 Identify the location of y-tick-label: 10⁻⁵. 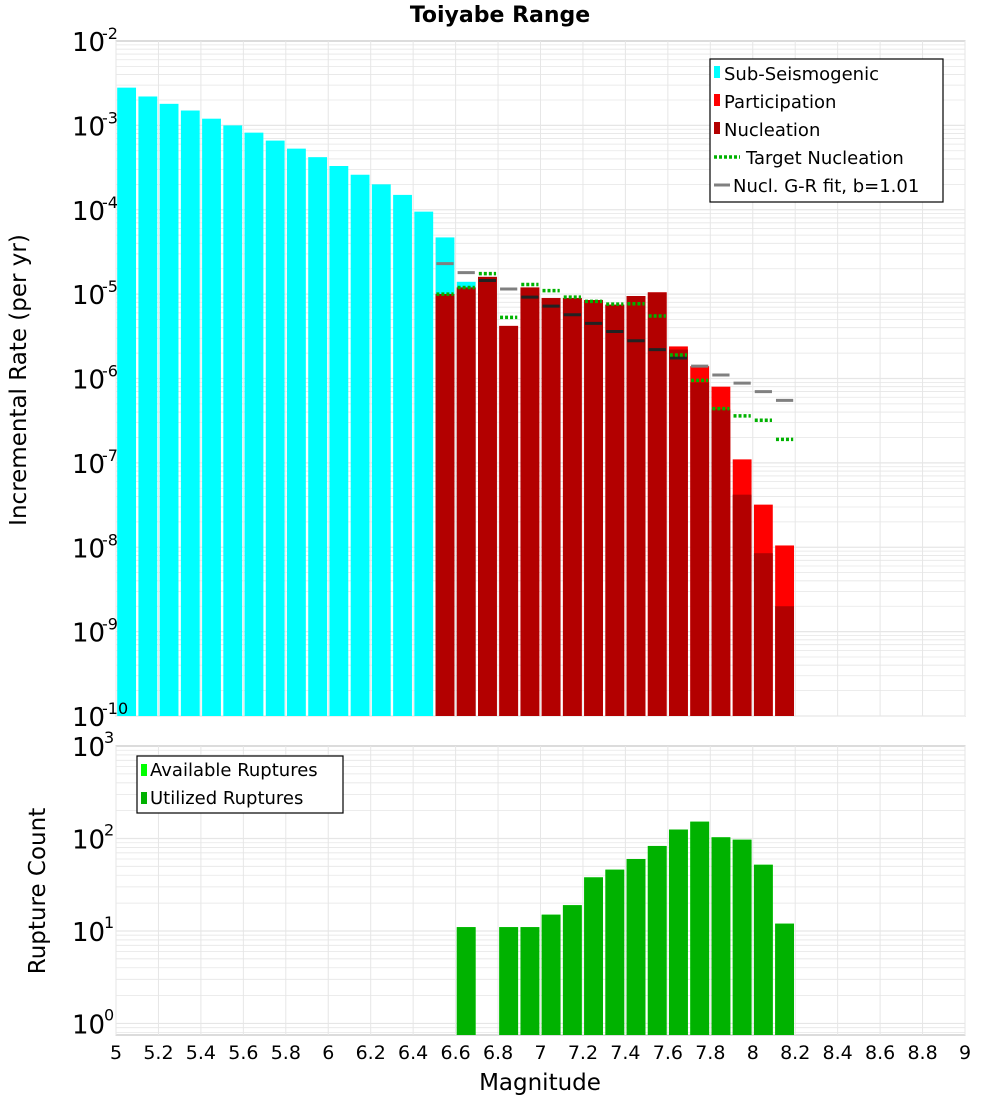
(95, 294).